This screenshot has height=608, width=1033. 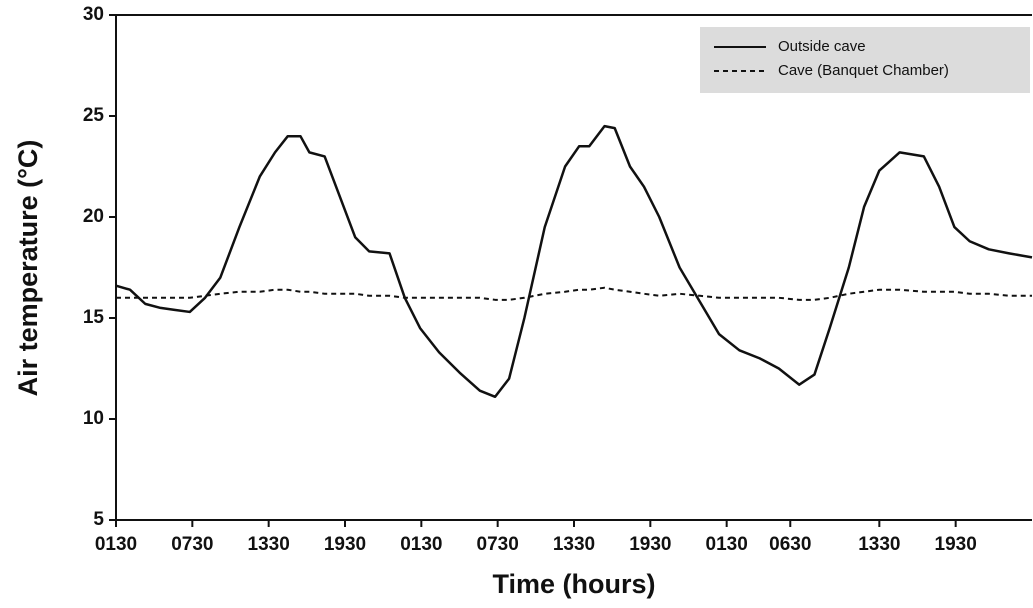 What do you see at coordinates (865, 60) in the screenshot?
I see `legend-box` at bounding box center [865, 60].